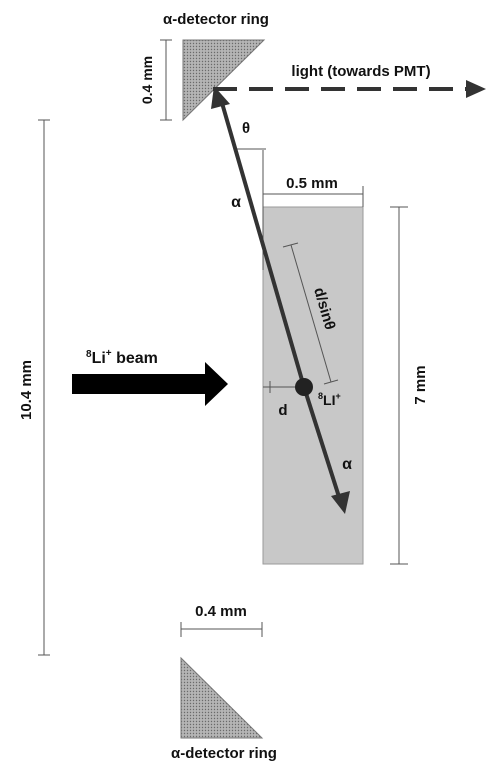 The height and width of the screenshot is (763, 503). I want to click on ion-label-main: LI, so click(329, 400).